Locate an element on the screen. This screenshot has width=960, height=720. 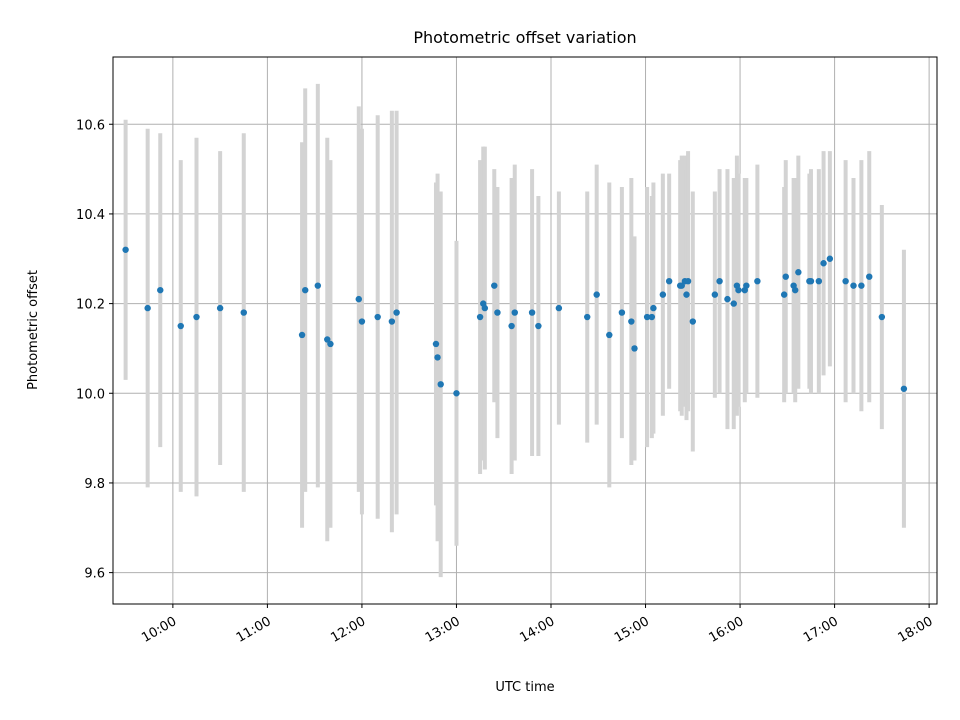
x-tick-label: 11:00 is located at coordinates (254, 630).